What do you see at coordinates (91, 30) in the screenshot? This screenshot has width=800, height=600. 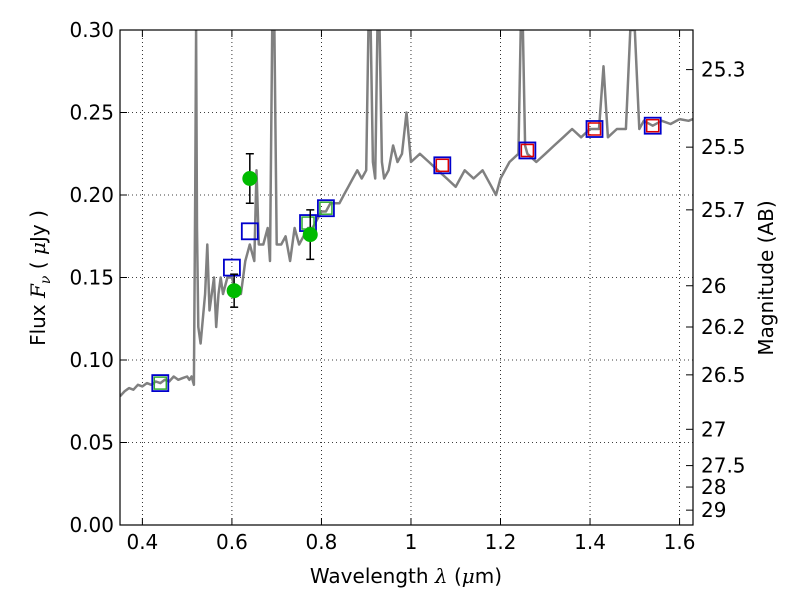 I see `y-tick-label: 0.30` at bounding box center [91, 30].